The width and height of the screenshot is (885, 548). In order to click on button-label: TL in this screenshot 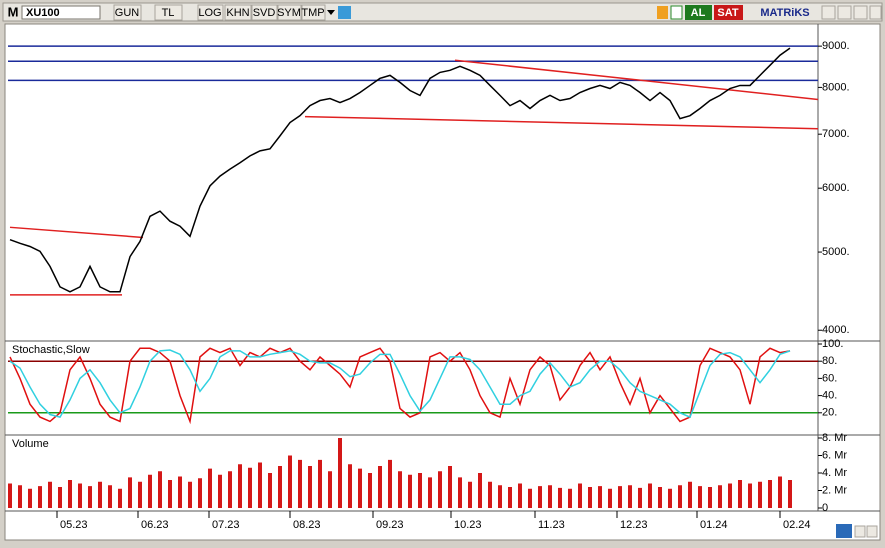, I will do `click(168, 13)`.